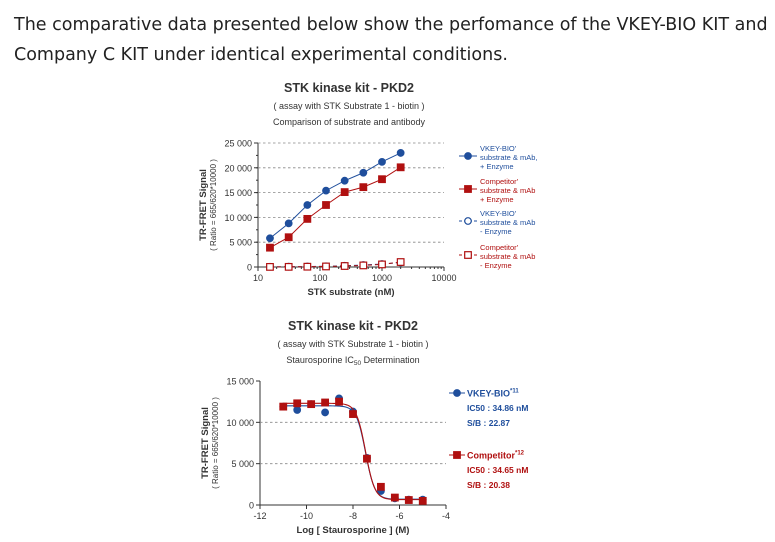 This screenshot has width=775, height=542. I want to click on x-tick-label: 10000, so click(443, 278).